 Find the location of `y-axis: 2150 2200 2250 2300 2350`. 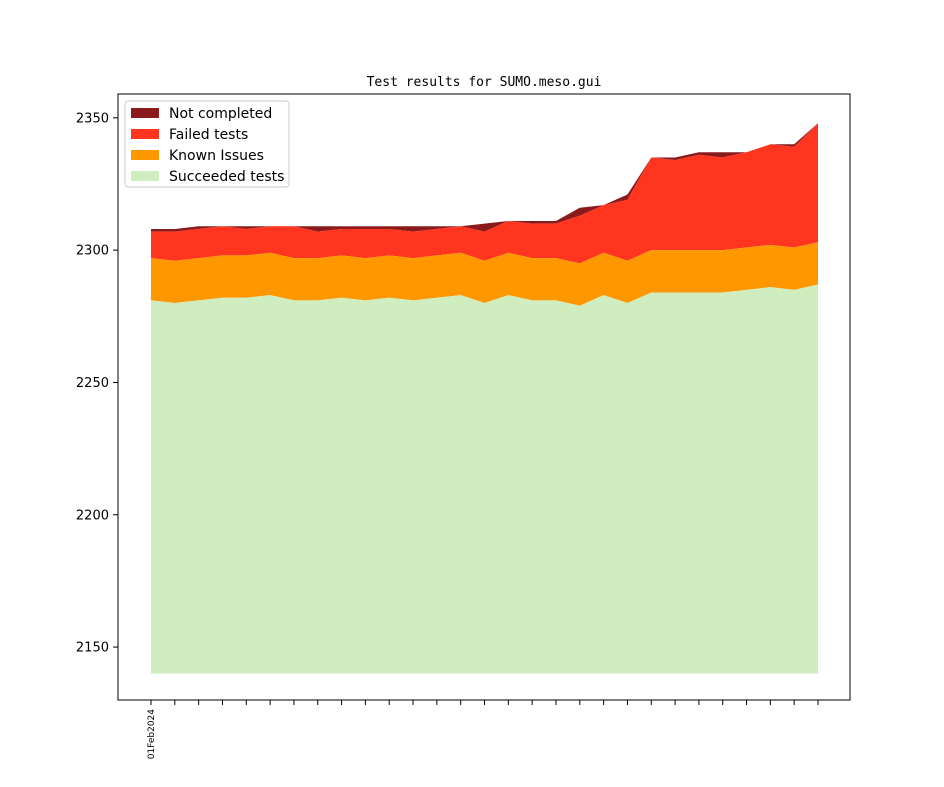

y-axis: 2150 2200 2250 2300 2350 is located at coordinates (97, 383).